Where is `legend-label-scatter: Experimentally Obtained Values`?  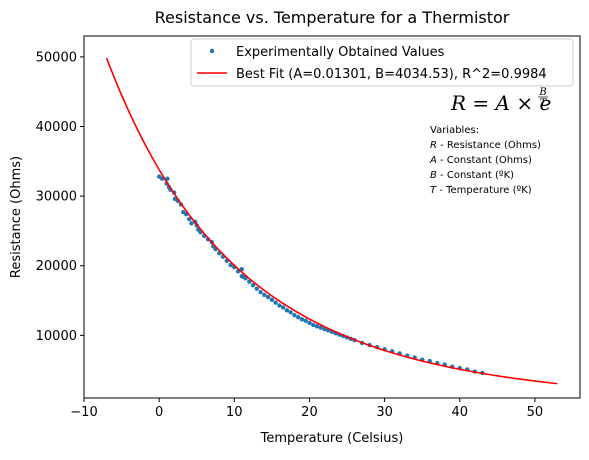
legend-label-scatter: Experimentally Obtained Values is located at coordinates (340, 52).